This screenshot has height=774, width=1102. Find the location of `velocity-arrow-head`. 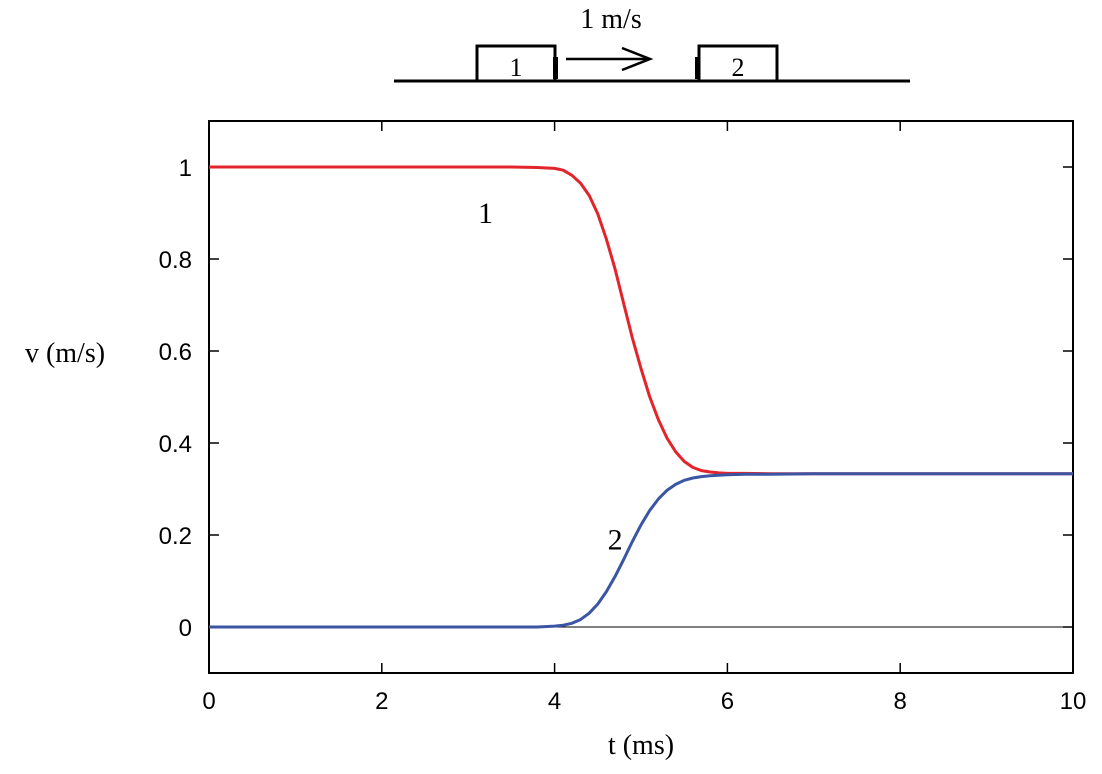

velocity-arrow-head is located at coordinates (637, 59).